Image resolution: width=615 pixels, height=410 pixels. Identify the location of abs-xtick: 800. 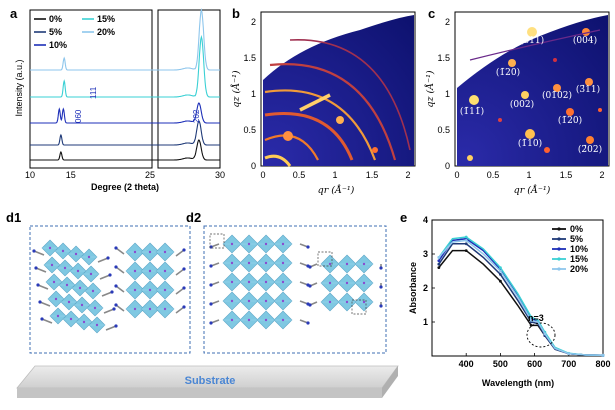
(602, 364).